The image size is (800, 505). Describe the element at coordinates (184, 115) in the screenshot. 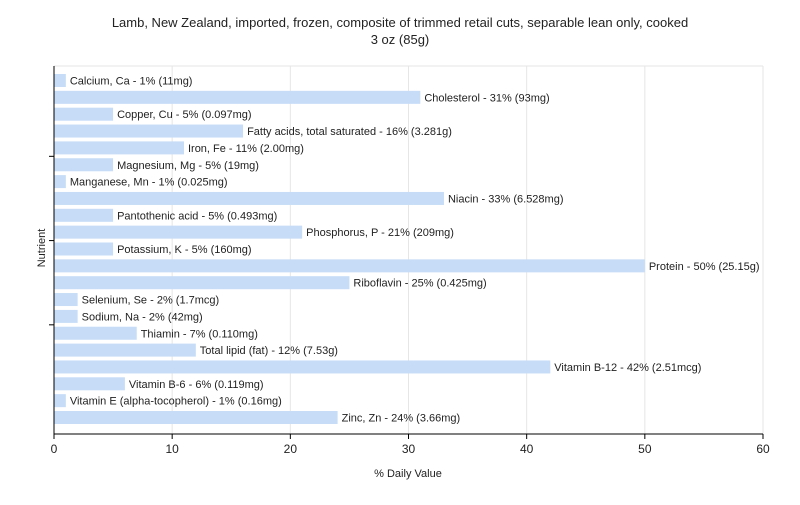

I see `bar-label: Copper, Cu - 5% (0.097mg)` at that location.